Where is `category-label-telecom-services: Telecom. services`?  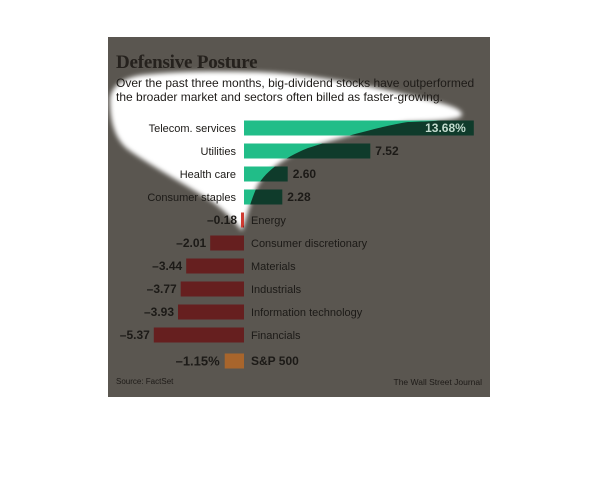 category-label-telecom-services: Telecom. services is located at coordinates (193, 129).